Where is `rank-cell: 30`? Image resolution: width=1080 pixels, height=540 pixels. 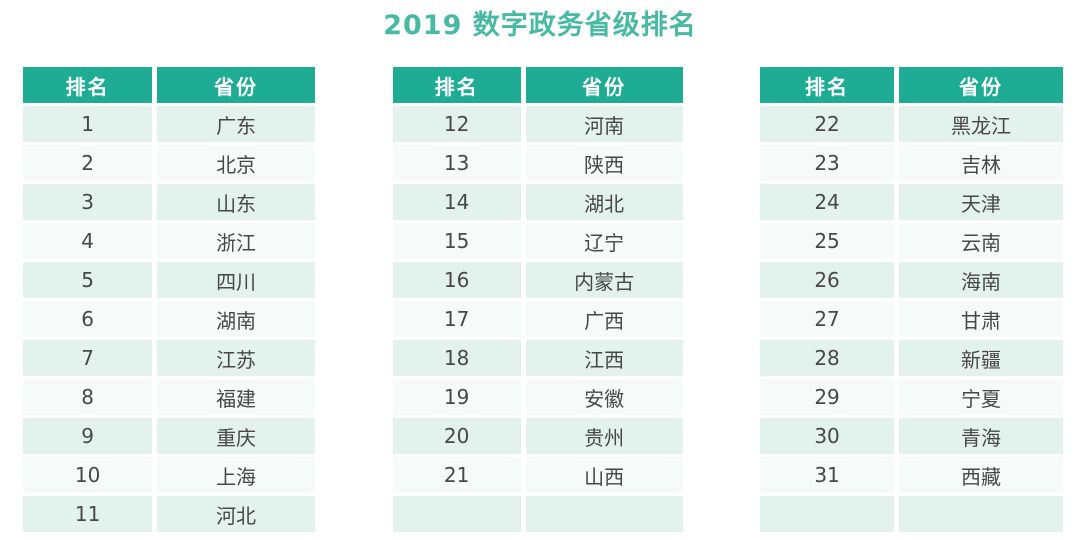
rank-cell: 30 is located at coordinates (827, 436).